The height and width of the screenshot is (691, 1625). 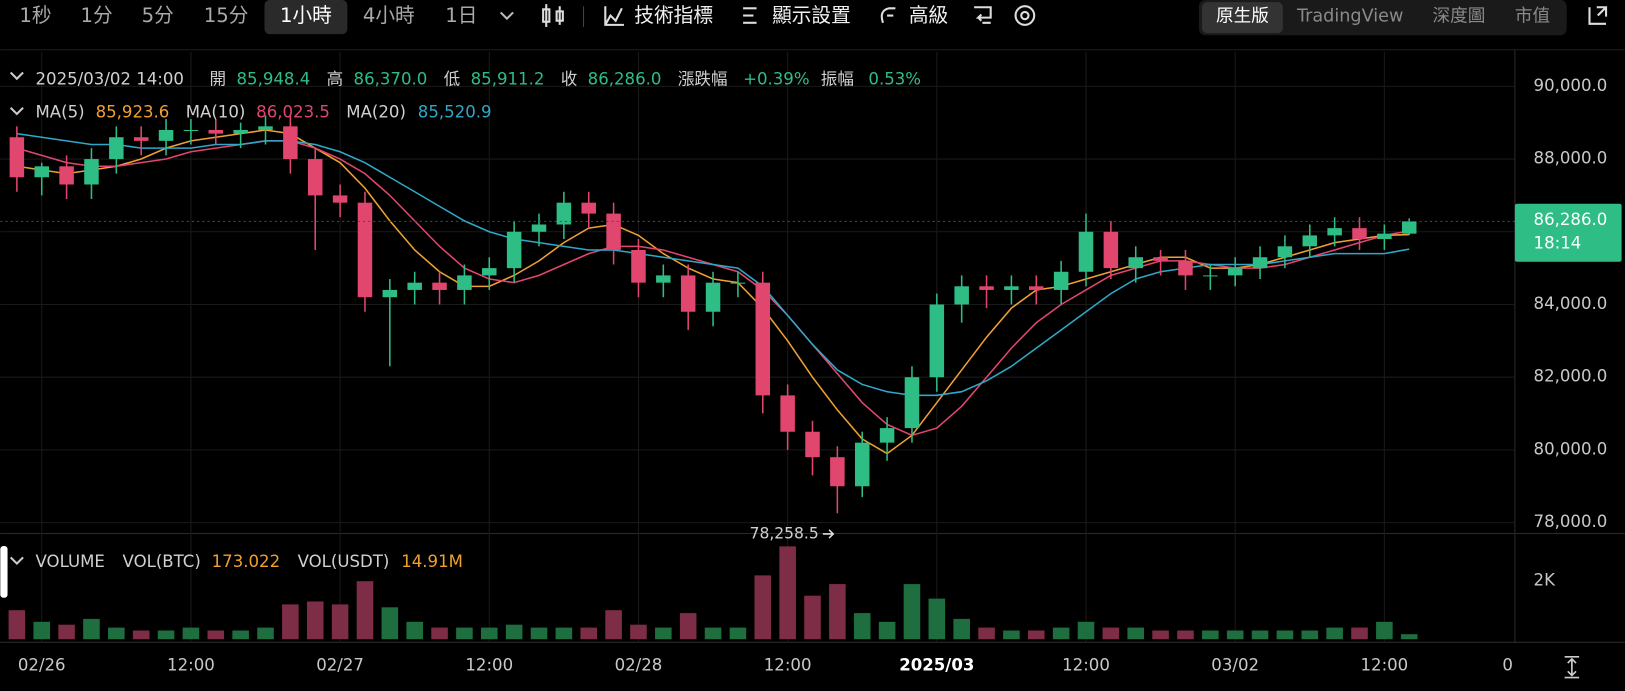 I want to click on interval-tab: 1小時, so click(x=306, y=15).